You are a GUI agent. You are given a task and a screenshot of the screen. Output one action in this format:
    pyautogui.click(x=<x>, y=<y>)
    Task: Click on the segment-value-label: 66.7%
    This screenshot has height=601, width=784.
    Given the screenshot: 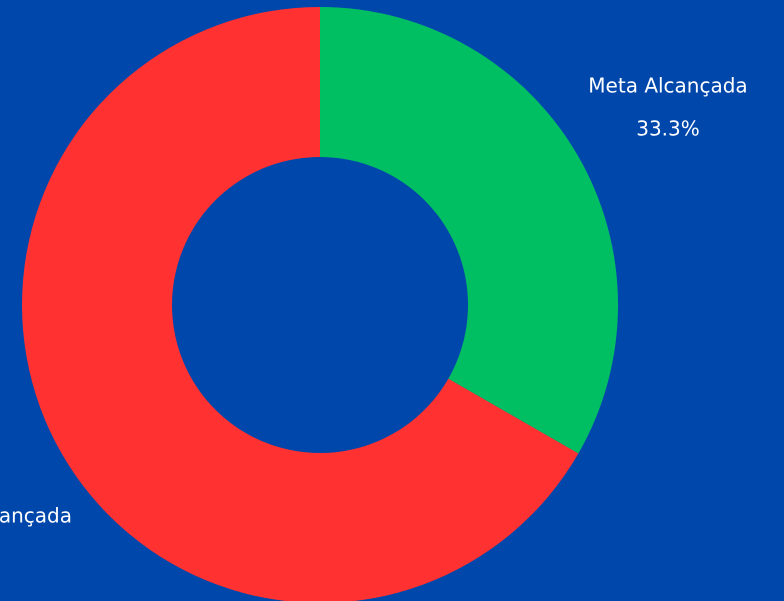 What is the action you would take?
    pyautogui.click(x=0, y=559)
    